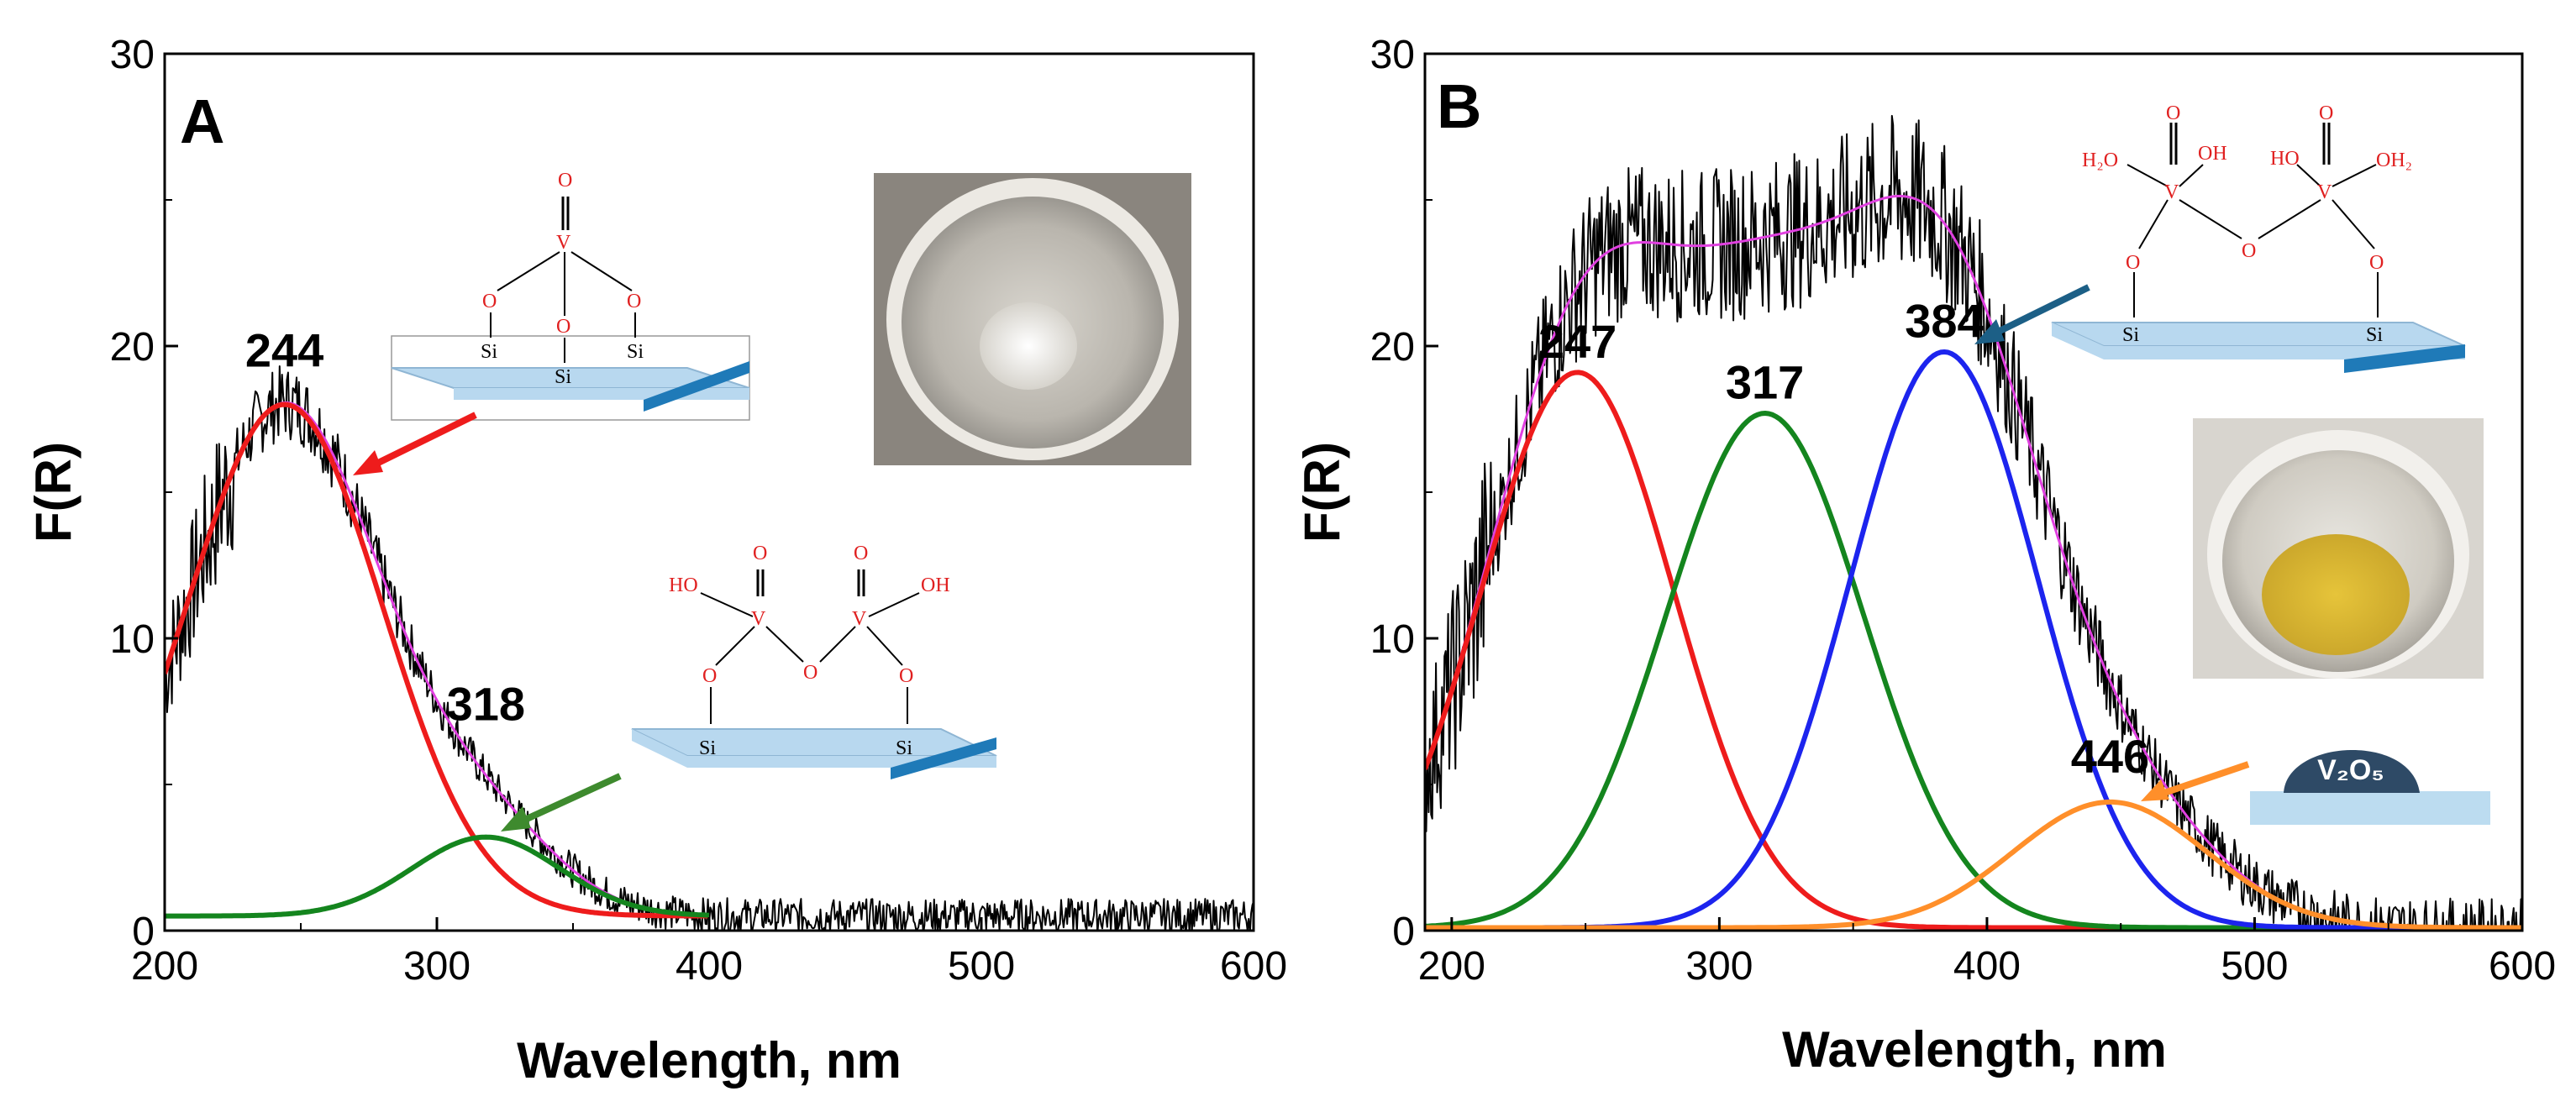 This screenshot has height=1107, width=2576. What do you see at coordinates (2370, 808) in the screenshot?
I see `badge-surface` at bounding box center [2370, 808].